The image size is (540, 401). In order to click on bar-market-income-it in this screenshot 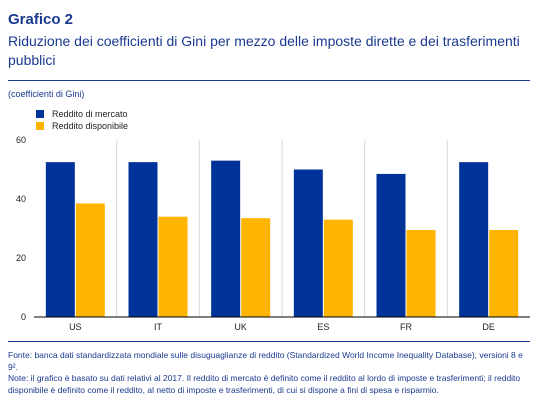, I will do `click(143, 239)`.